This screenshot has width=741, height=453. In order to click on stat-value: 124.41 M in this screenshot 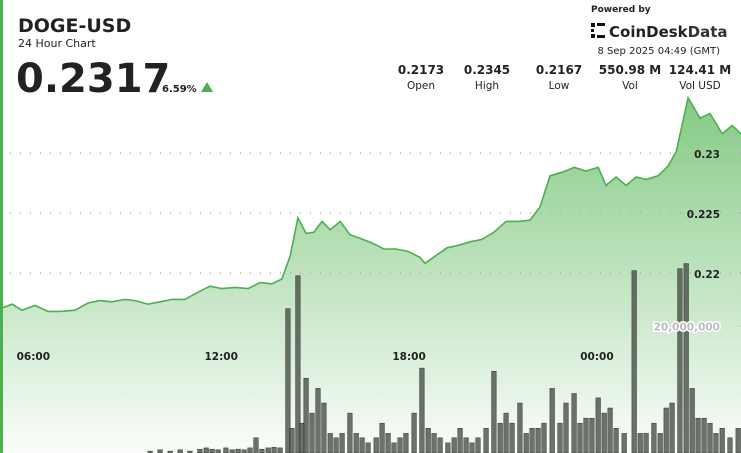, I will do `click(700, 70)`.